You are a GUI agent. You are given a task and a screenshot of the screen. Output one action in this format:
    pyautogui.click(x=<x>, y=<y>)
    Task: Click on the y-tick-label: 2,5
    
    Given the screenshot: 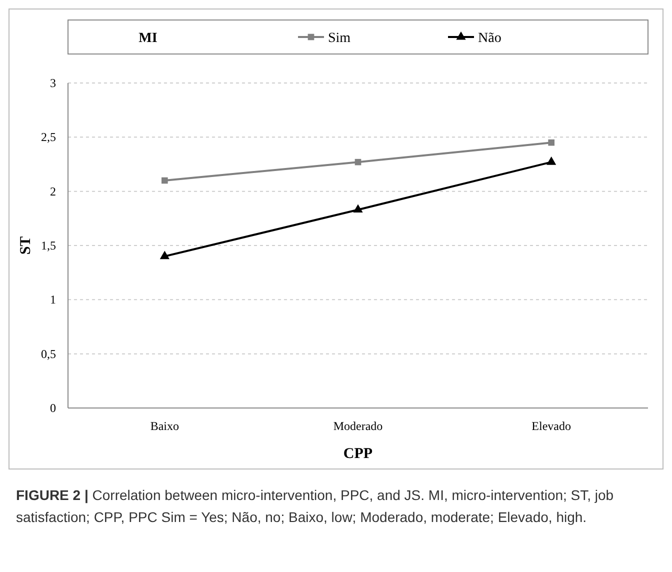 What is the action you would take?
    pyautogui.click(x=48, y=137)
    